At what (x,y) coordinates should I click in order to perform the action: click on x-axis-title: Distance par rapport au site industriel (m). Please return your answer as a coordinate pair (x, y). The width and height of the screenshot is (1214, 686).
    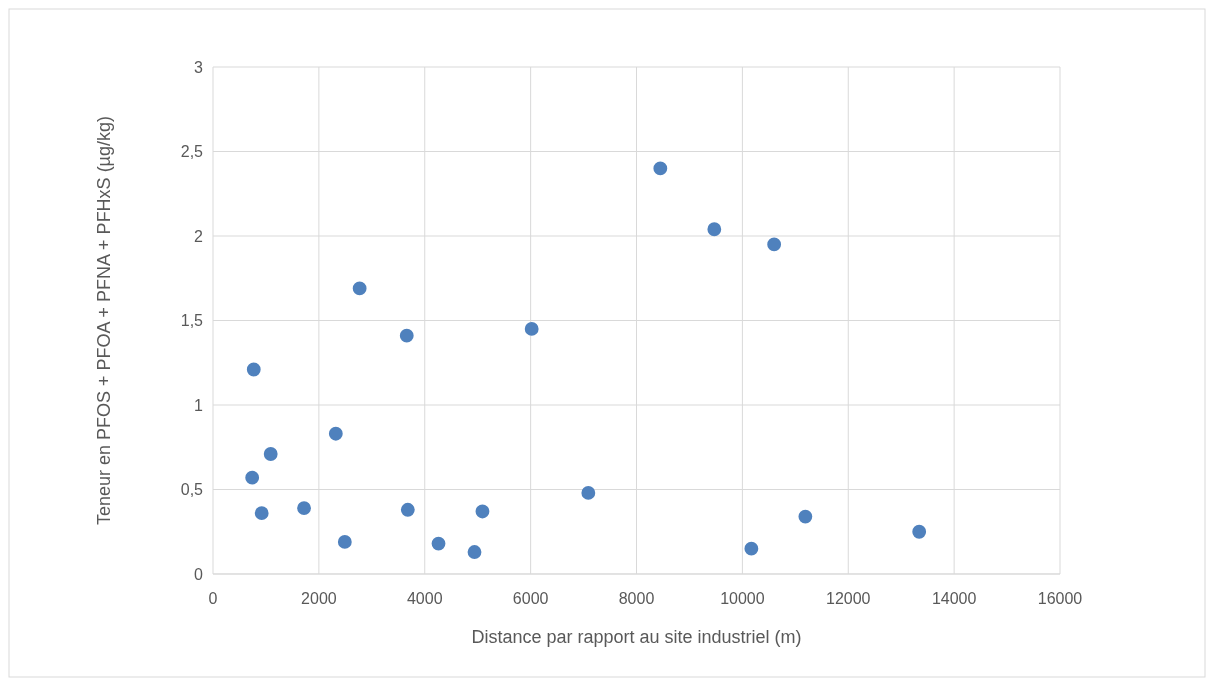
    Looking at the image, I should click on (636, 637).